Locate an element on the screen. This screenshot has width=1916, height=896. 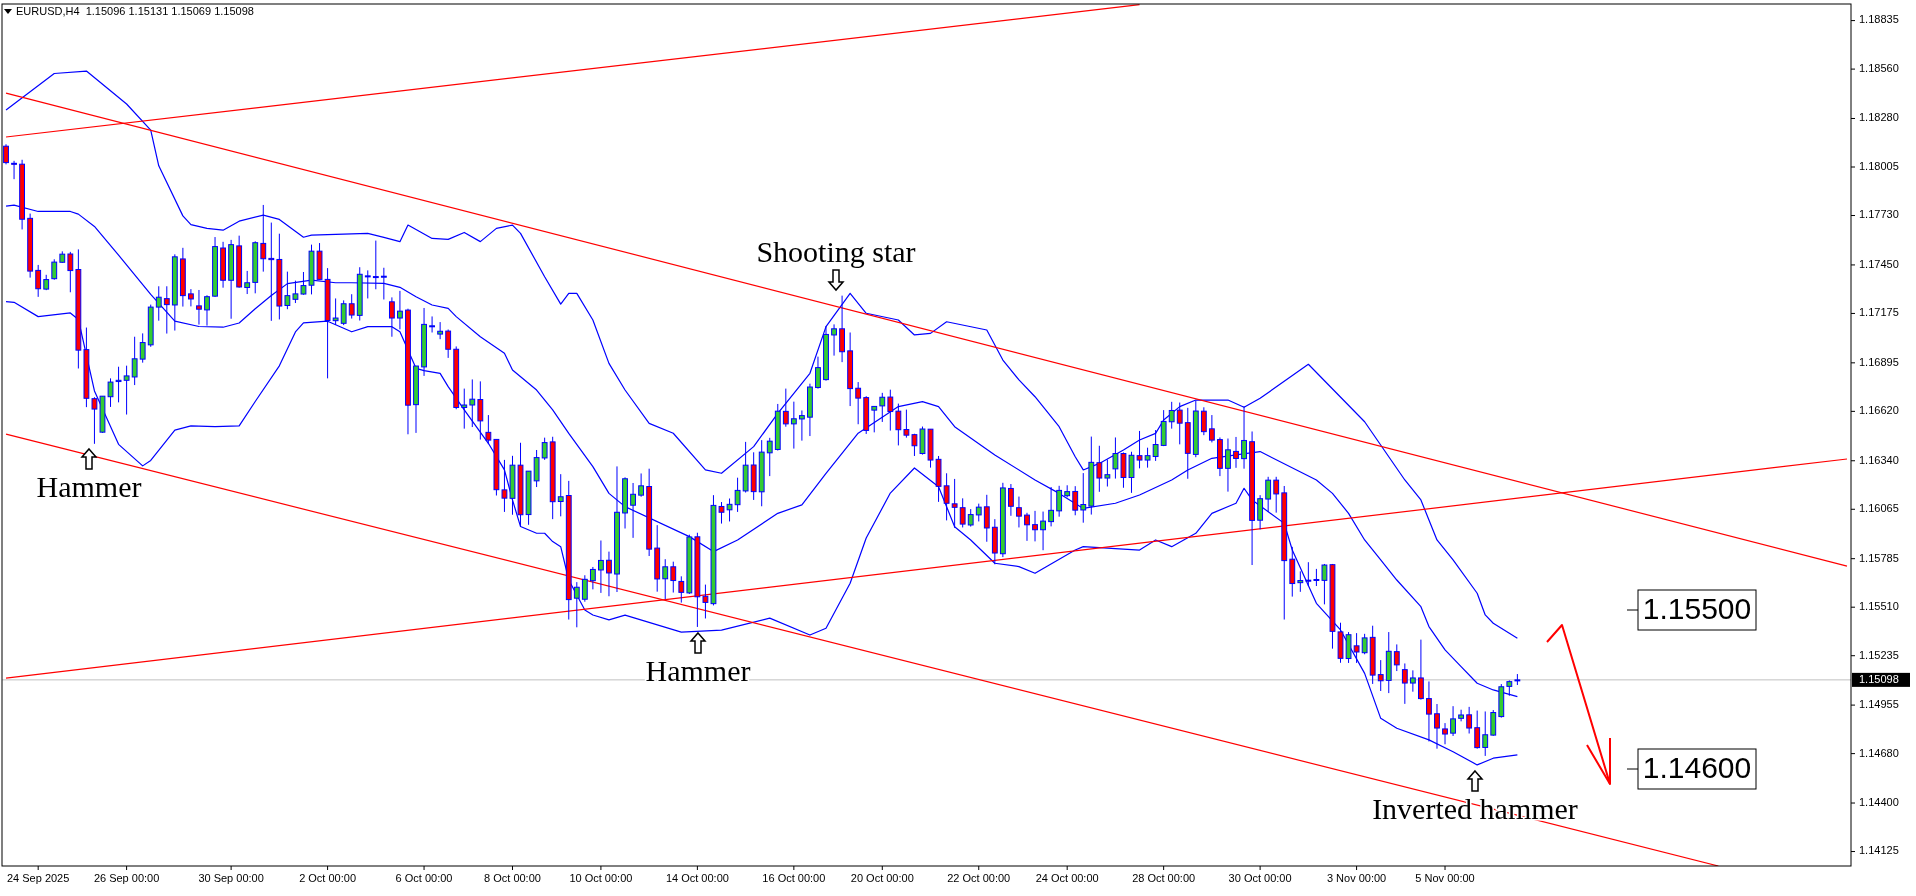
y-tick-label: 1.18560 is located at coordinates (1879, 68).